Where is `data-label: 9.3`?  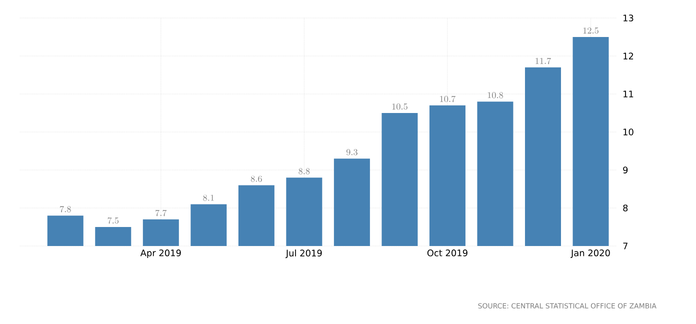
data-label: 9.3 is located at coordinates (352, 152).